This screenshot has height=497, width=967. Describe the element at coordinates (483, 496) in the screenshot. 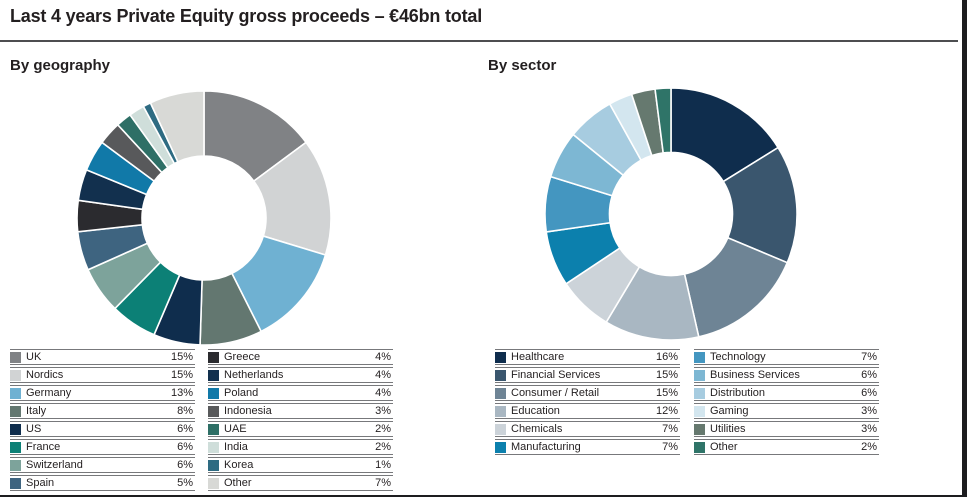

I see `page-edge-bottom` at that location.